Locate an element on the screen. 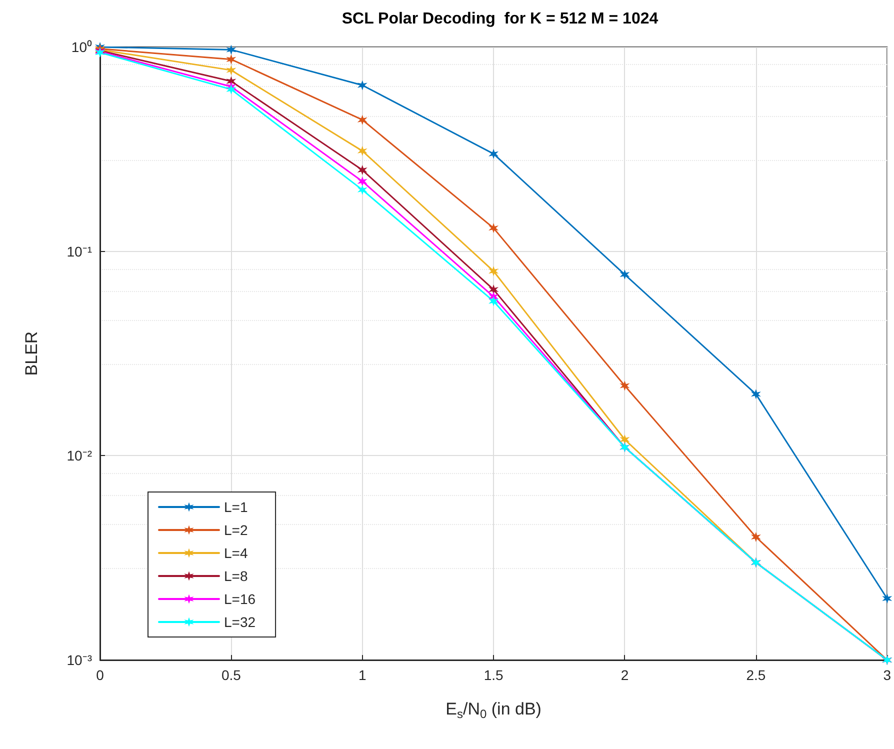 This screenshot has height=749, width=894. x-tick-label: 3 is located at coordinates (887, 675).